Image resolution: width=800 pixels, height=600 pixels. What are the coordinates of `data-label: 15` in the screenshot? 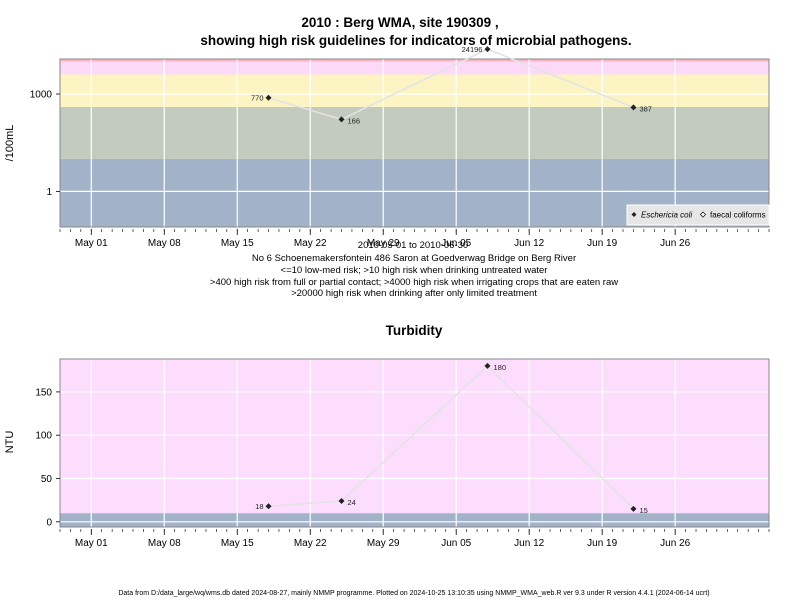 It's located at (643, 510).